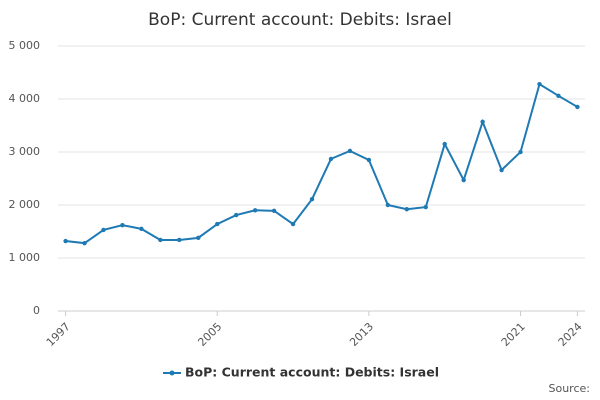  What do you see at coordinates (312, 372) in the screenshot?
I see `legend-label: BoP: Current account: Debits: Israel` at bounding box center [312, 372].